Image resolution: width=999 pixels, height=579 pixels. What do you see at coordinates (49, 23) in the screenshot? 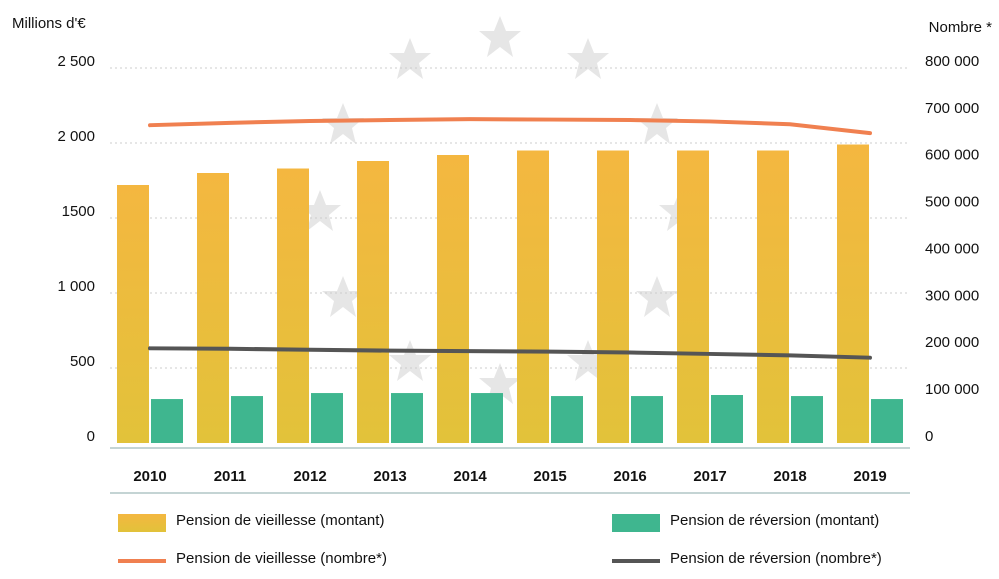
I see `y-axis-title: Millions d'€` at bounding box center [49, 23].